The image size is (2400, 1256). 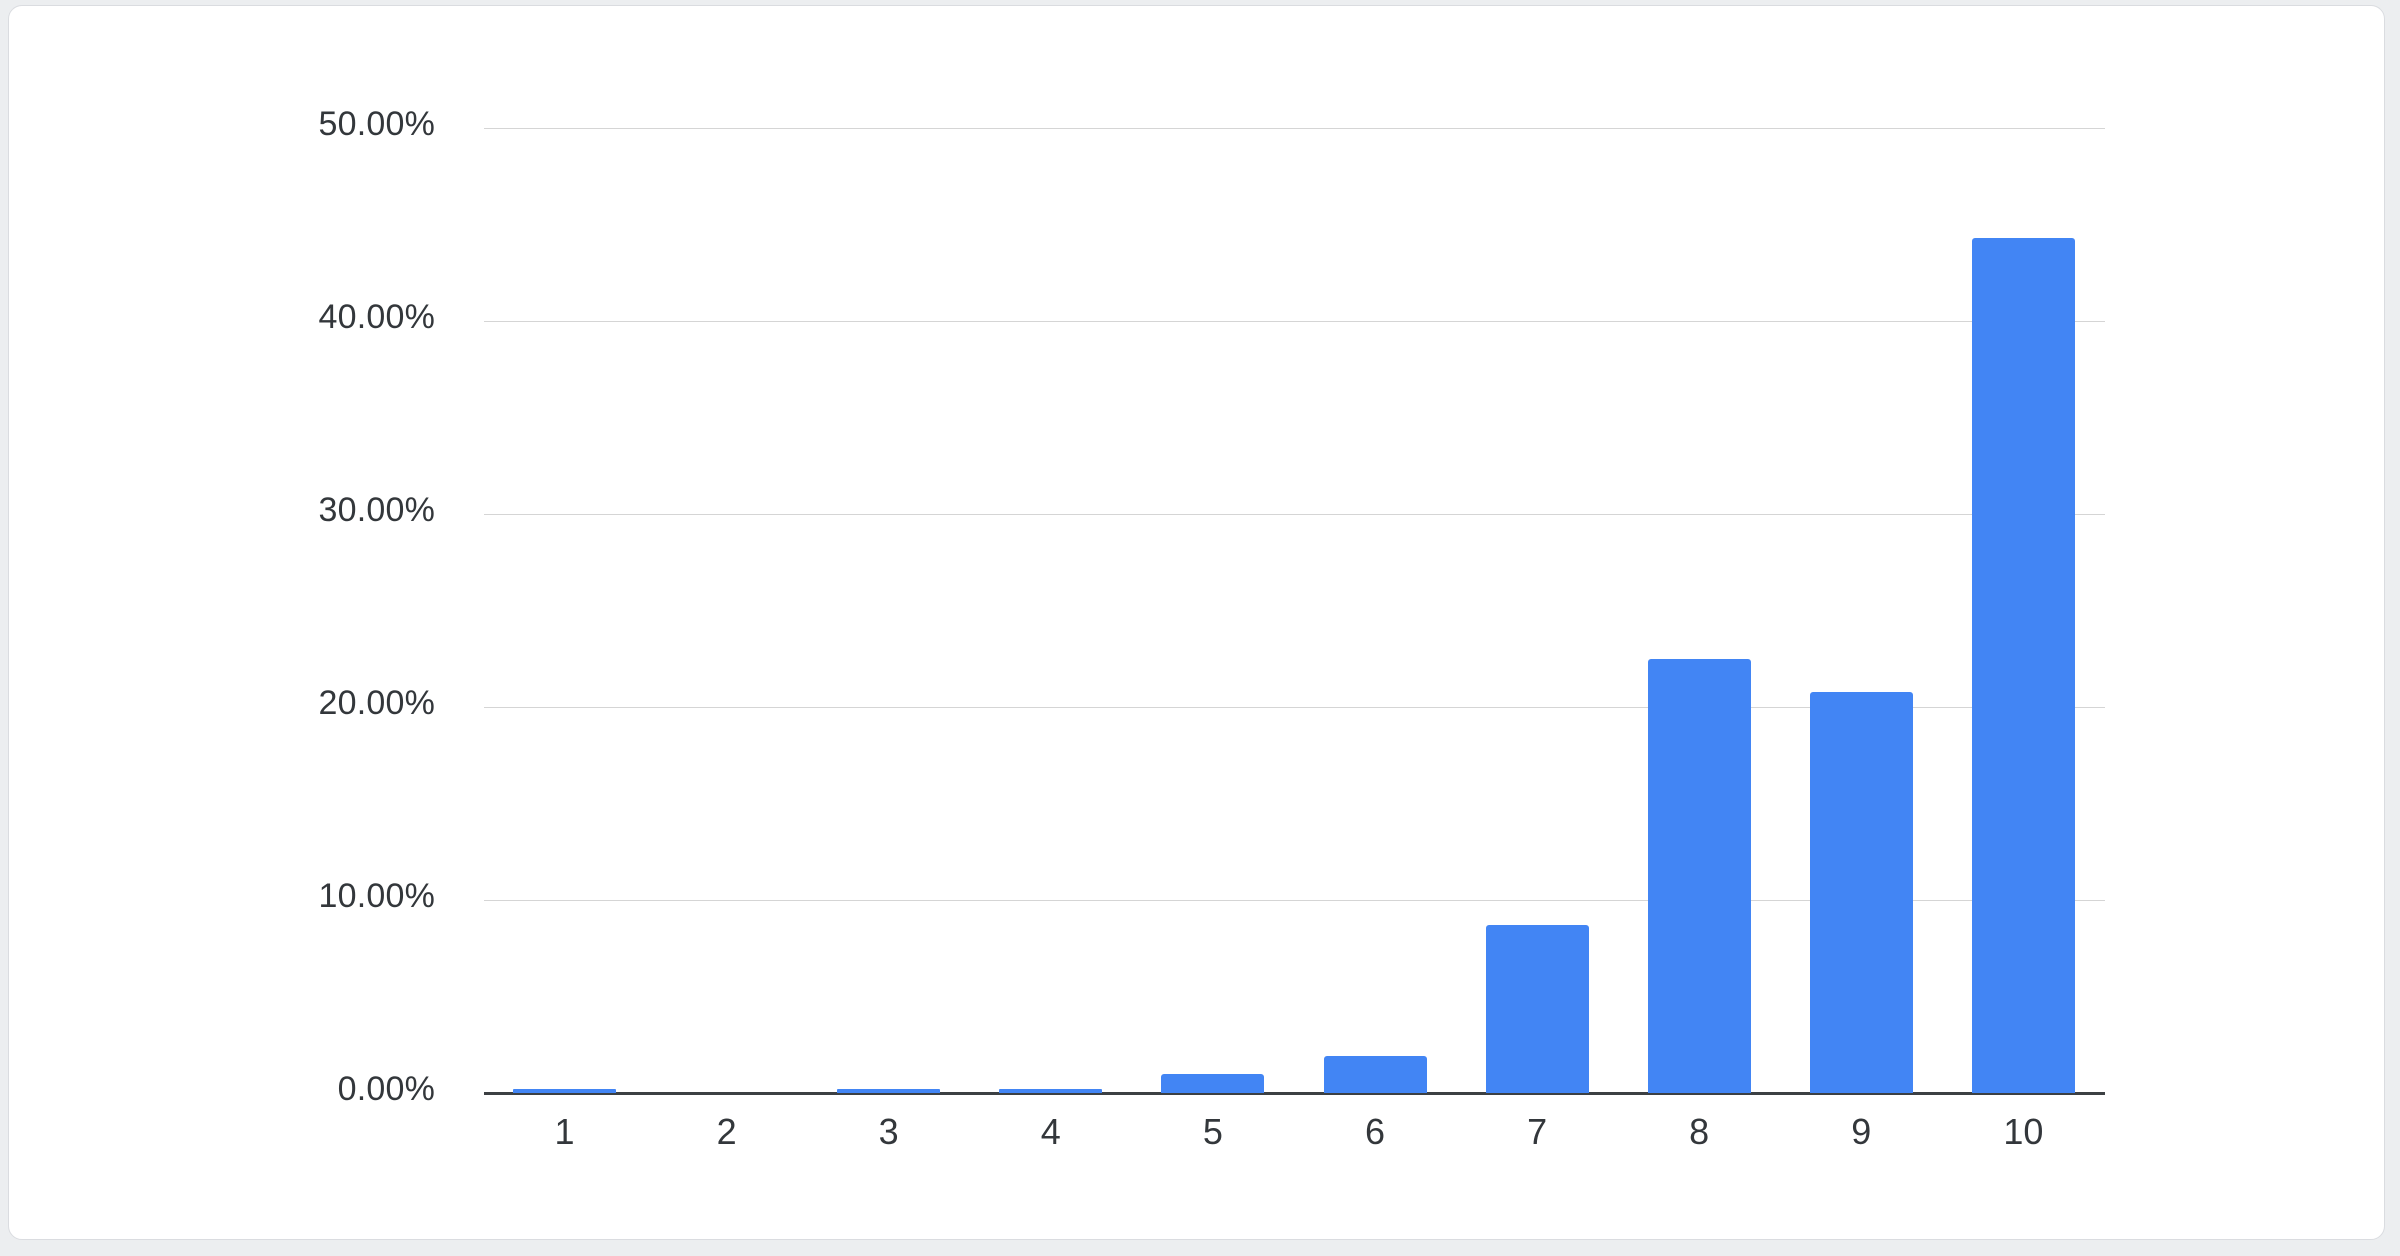 I want to click on y-axis-tick-label: 40.00%, so click(x=376, y=317).